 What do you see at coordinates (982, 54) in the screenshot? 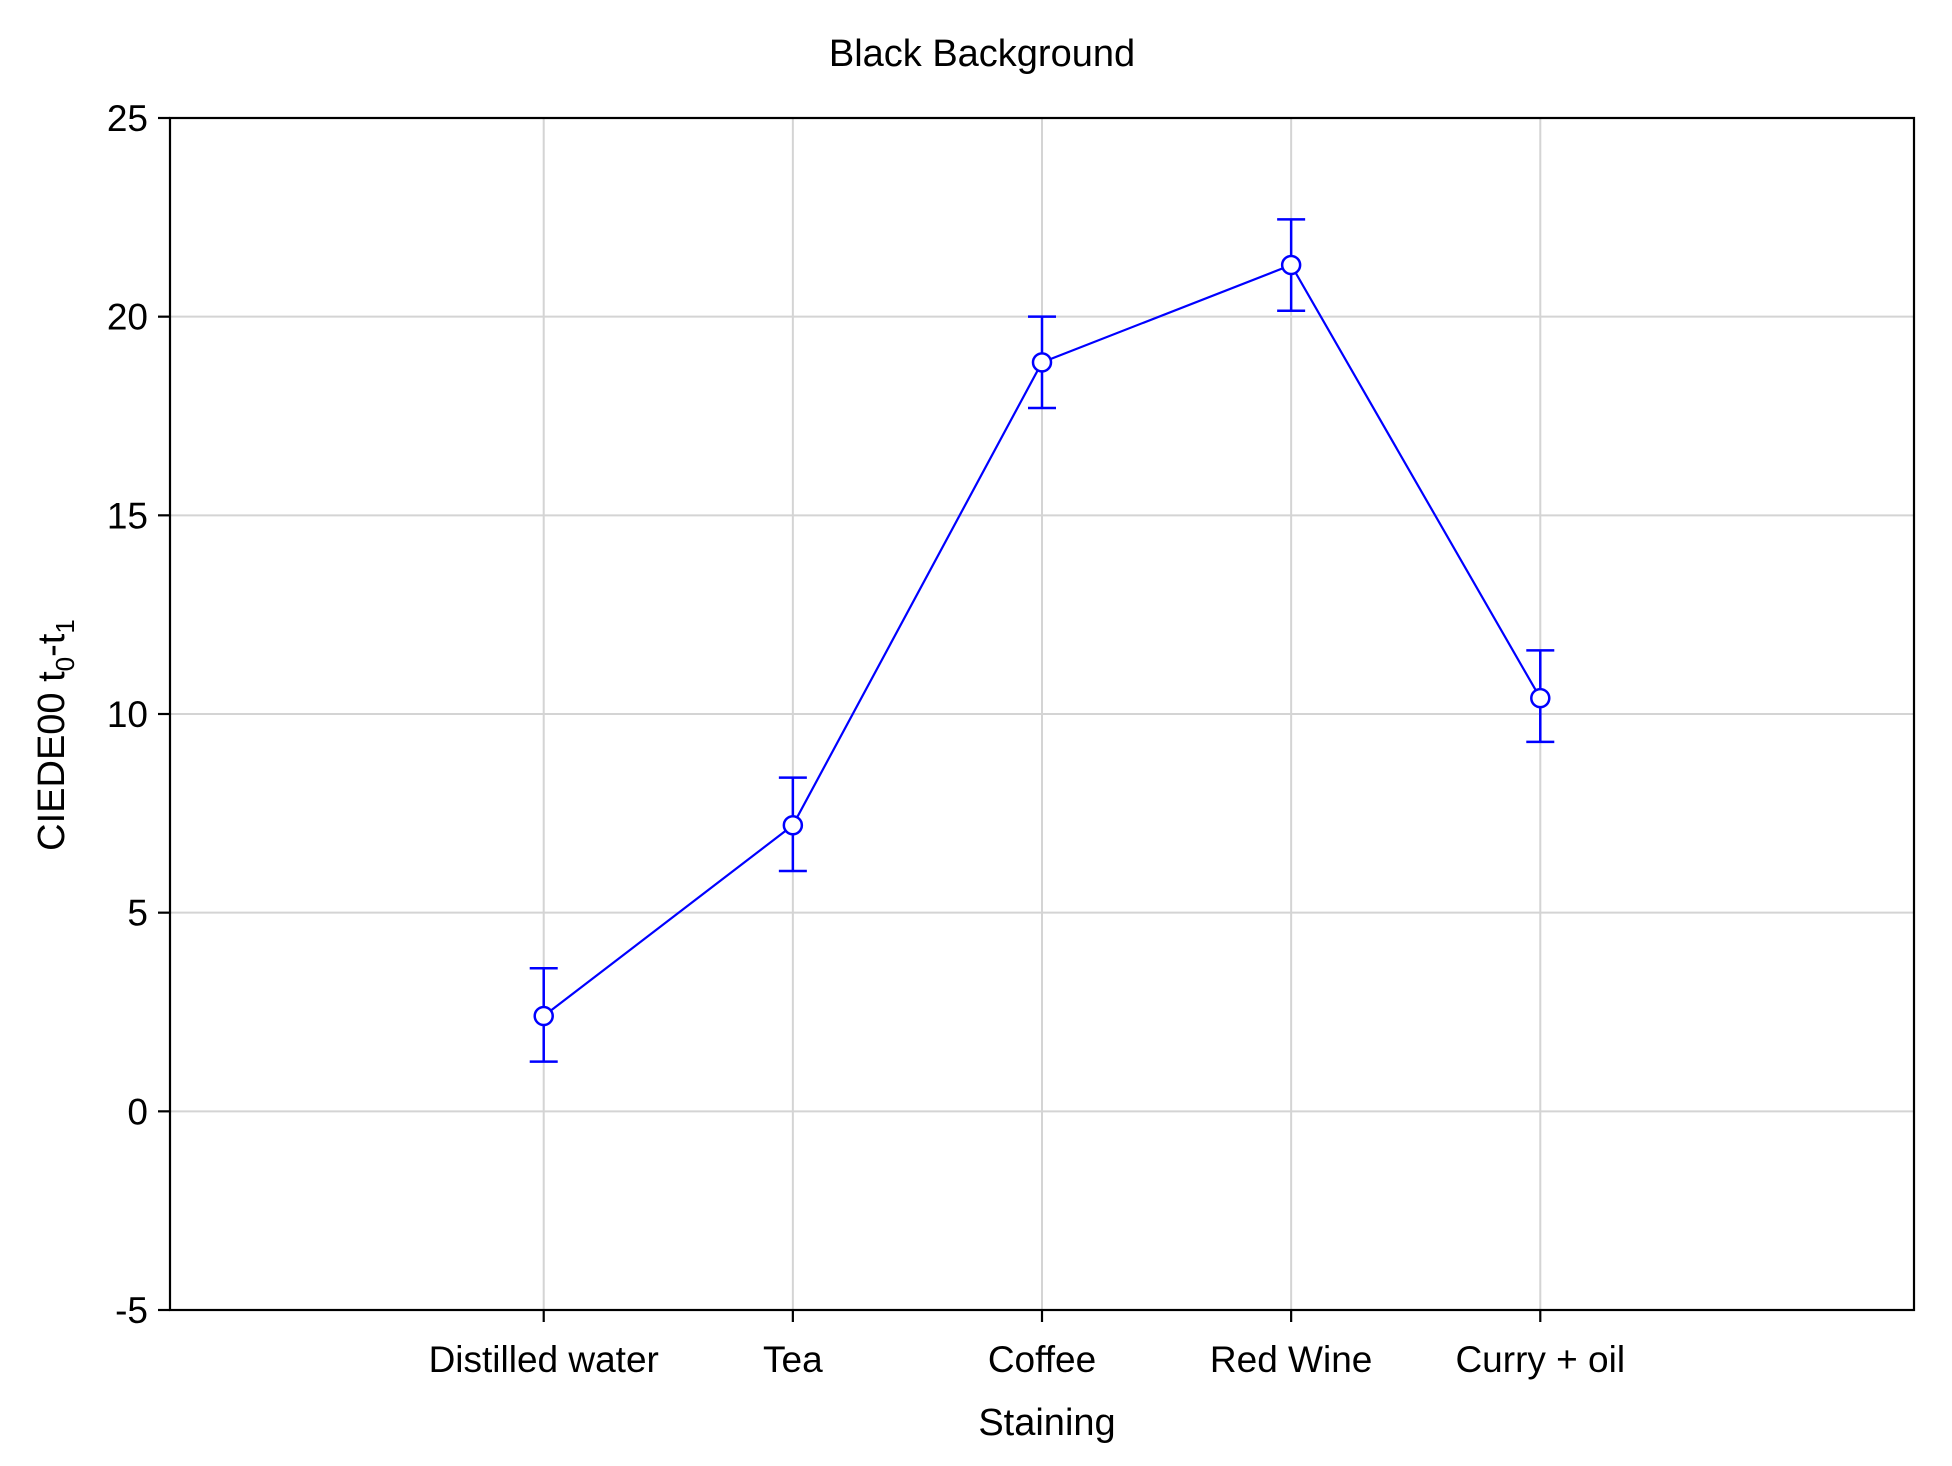
I see `chart-title: Black Background` at bounding box center [982, 54].